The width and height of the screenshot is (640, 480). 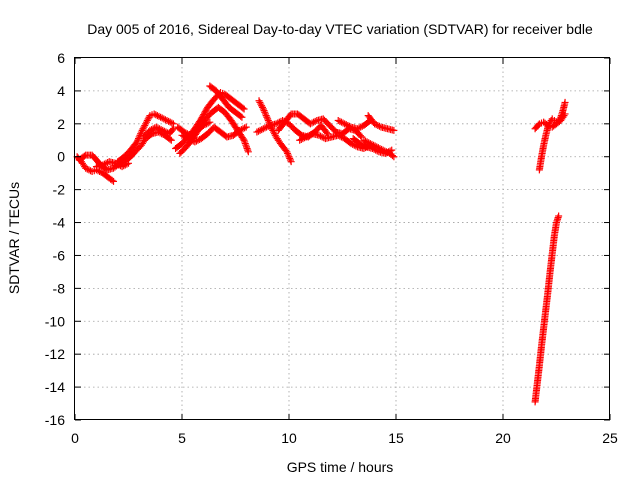 What do you see at coordinates (55, 354) in the screenshot?
I see `y-tick-label: -12` at bounding box center [55, 354].